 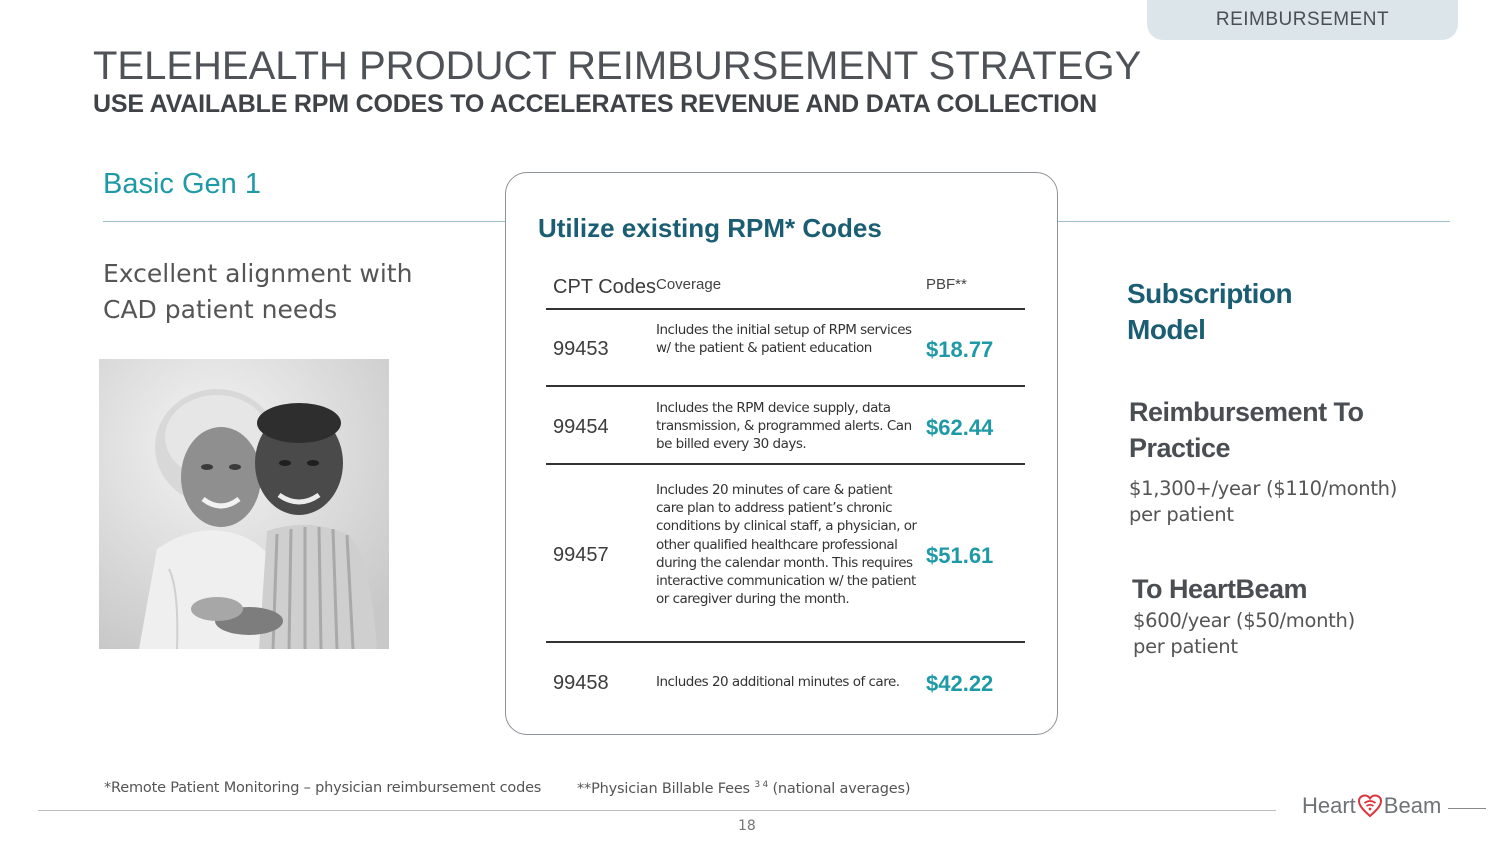 I want to click on heart-wifi-icon, so click(x=1369, y=806).